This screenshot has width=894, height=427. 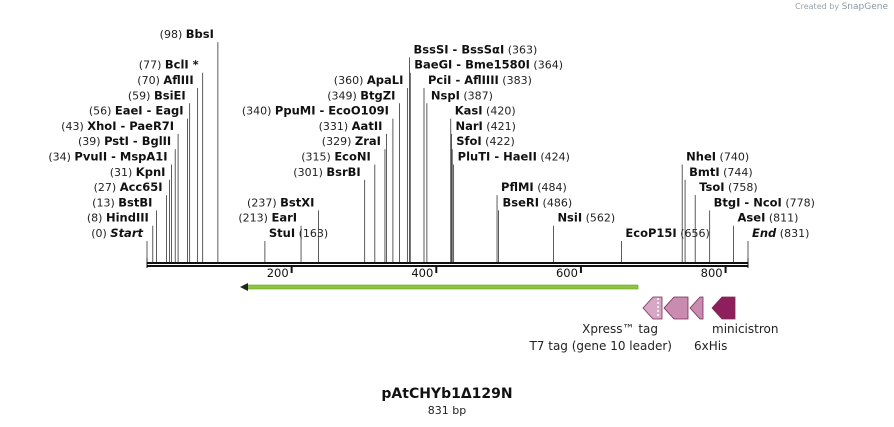 What do you see at coordinates (311, 233) in the screenshot?
I see `site-position: (163)` at bounding box center [311, 233].